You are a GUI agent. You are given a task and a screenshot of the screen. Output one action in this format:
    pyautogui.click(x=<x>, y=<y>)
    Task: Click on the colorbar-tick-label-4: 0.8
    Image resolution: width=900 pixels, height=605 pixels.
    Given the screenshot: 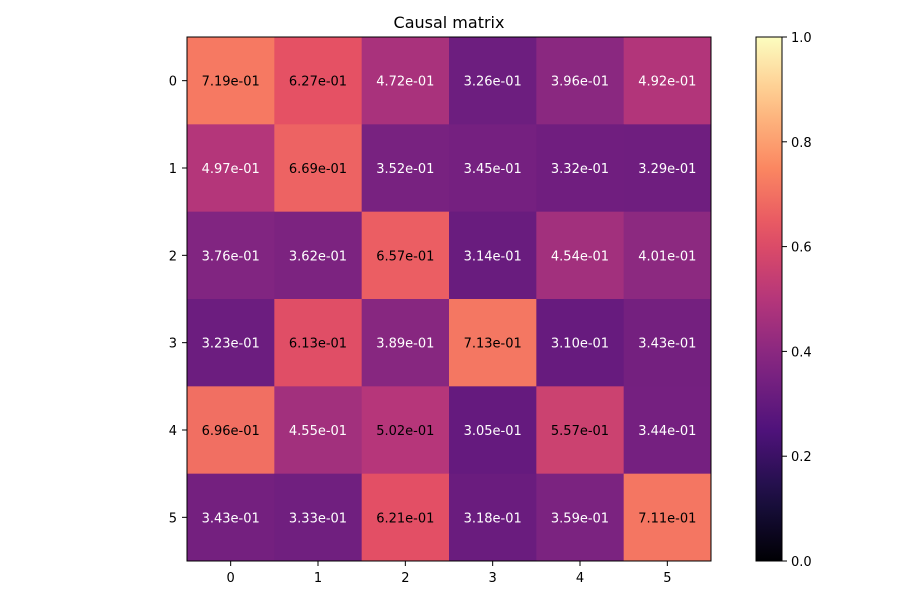 What is the action you would take?
    pyautogui.click(x=801, y=143)
    